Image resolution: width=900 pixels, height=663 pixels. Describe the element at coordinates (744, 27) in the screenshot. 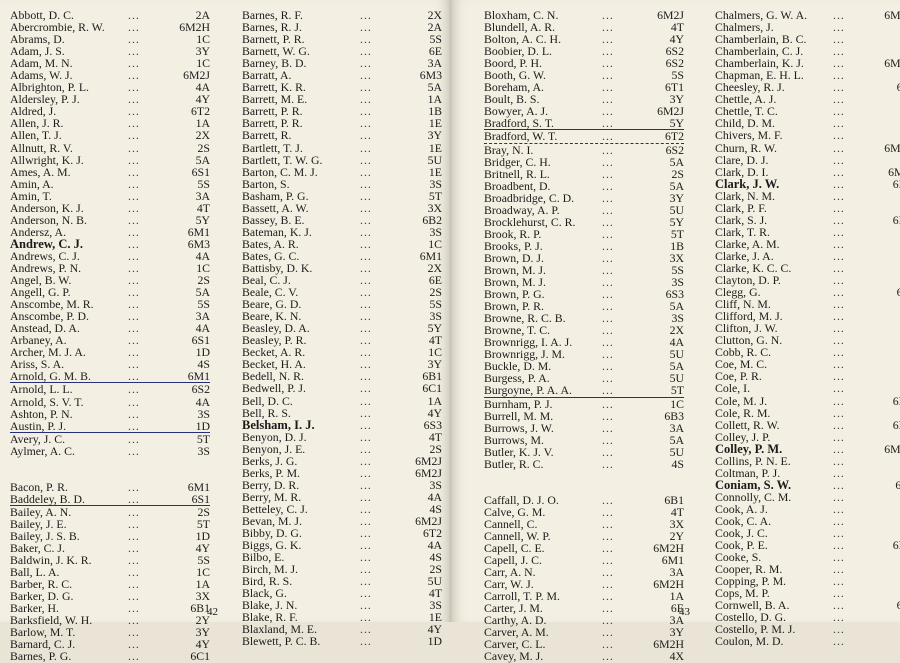

I see `entry-name: Chalmers, J.` at that location.